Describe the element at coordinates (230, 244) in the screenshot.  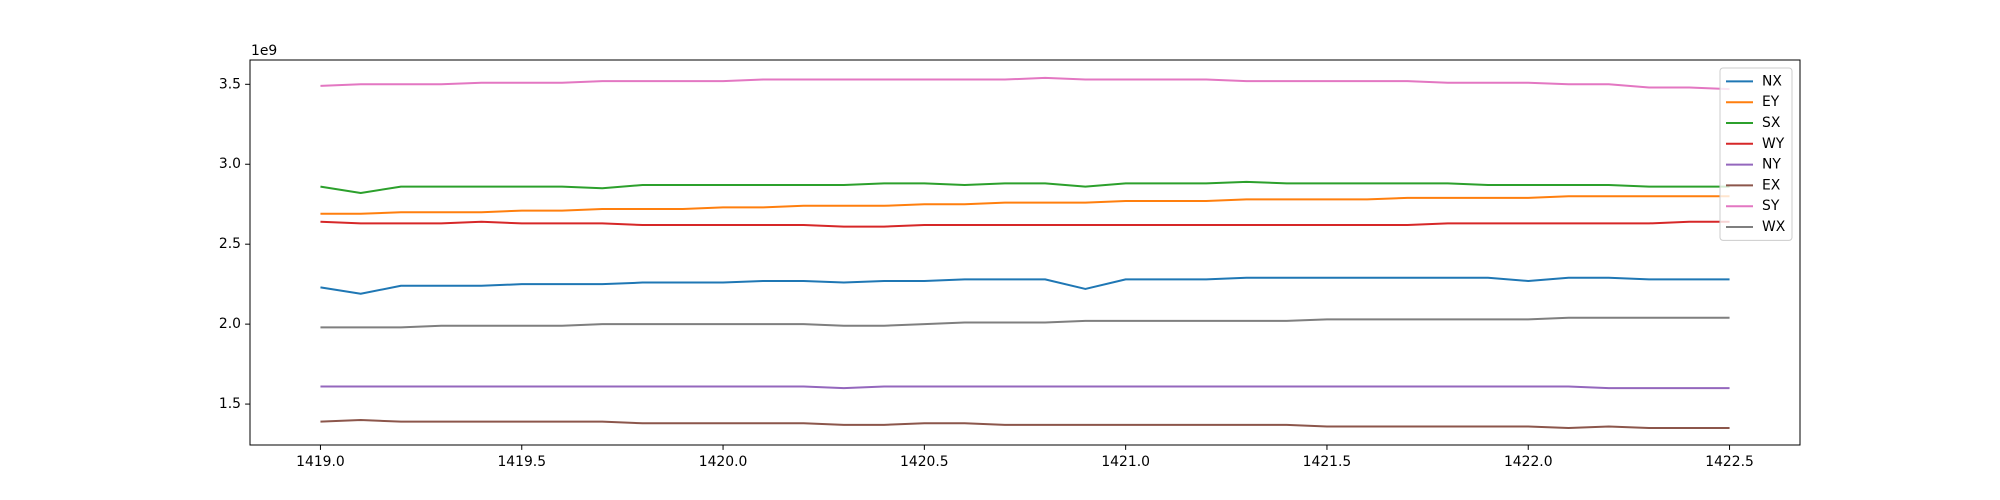
I see `y-tick-label: 2.5` at that location.